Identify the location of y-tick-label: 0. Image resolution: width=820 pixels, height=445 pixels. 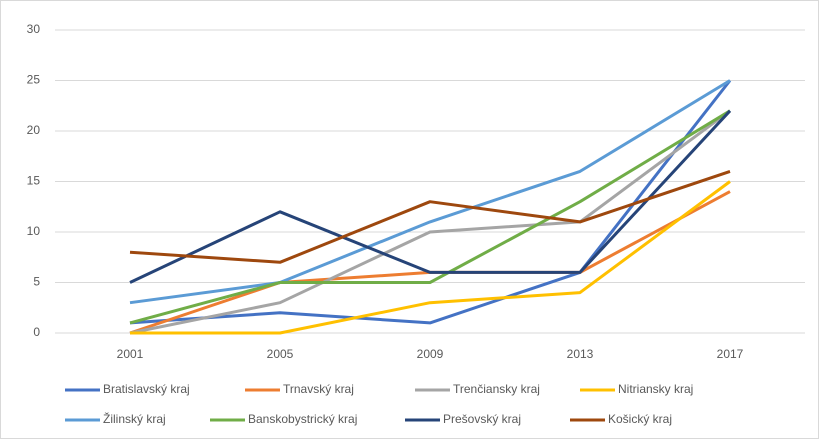
(36, 332).